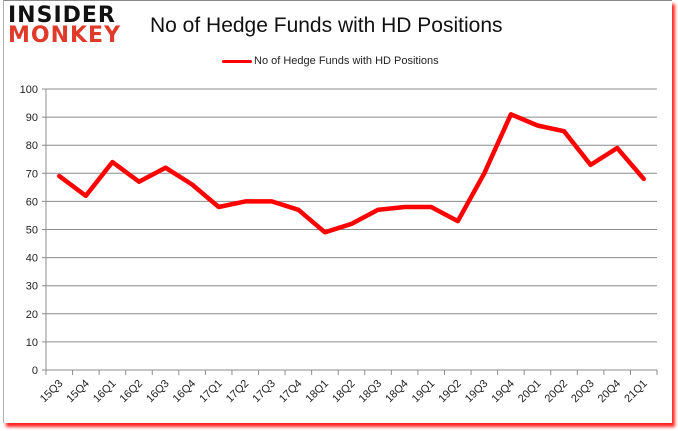 Image resolution: width=678 pixels, height=431 pixels. What do you see at coordinates (397, 392) in the screenshot?
I see `x-tick-label: 18Q4` at bounding box center [397, 392].